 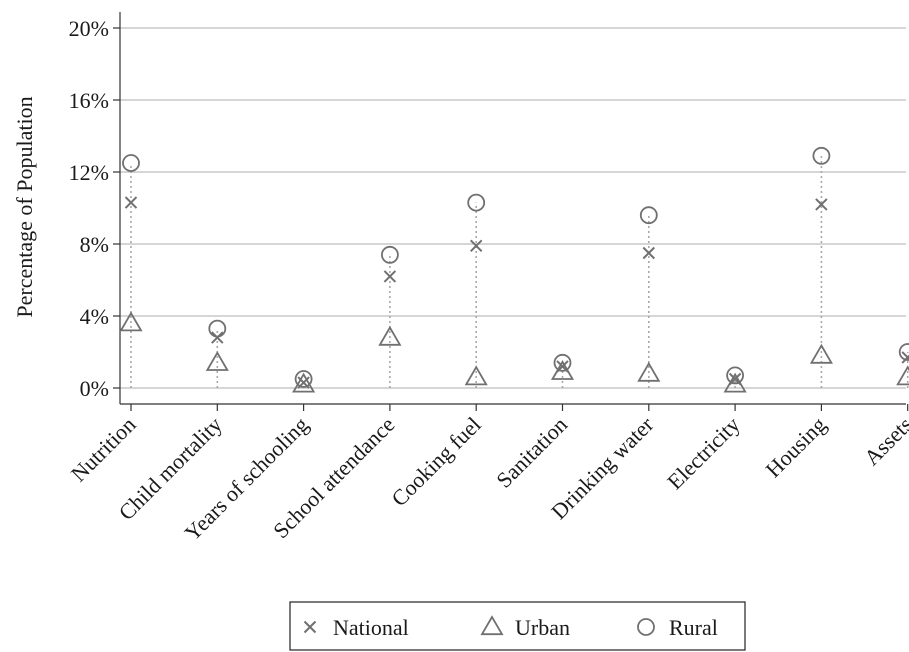 I want to click on legend-marker-national-stroke, so click(x=310, y=627).